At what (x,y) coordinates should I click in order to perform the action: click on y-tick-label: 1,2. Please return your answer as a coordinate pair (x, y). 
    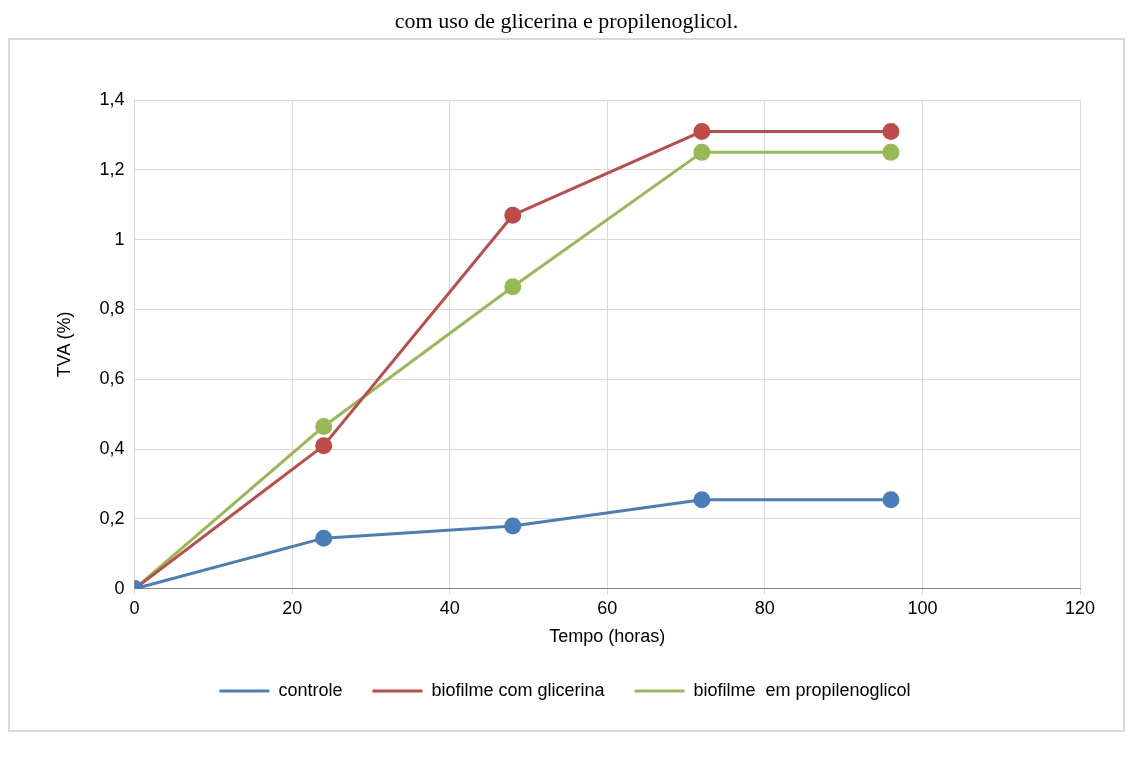
    Looking at the image, I should click on (112, 168).